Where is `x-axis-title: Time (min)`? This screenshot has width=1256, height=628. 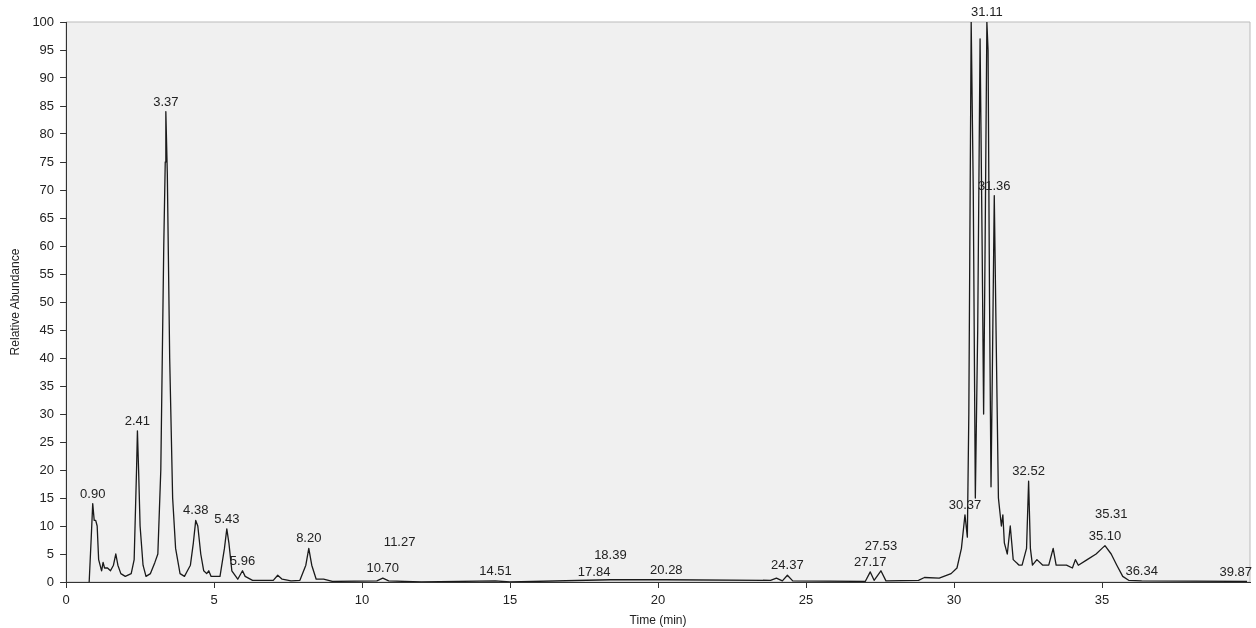 x-axis-title: Time (min) is located at coordinates (658, 620).